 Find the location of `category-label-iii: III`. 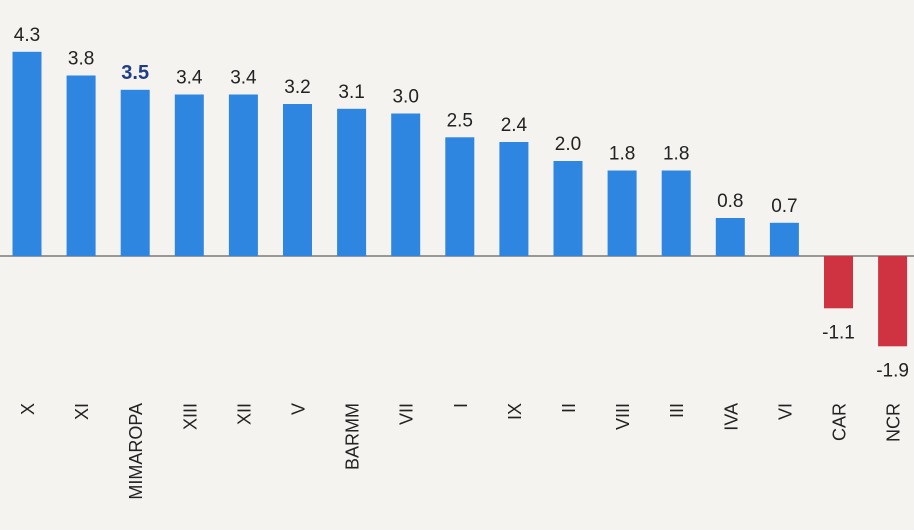

category-label-iii: III is located at coordinates (677, 410).